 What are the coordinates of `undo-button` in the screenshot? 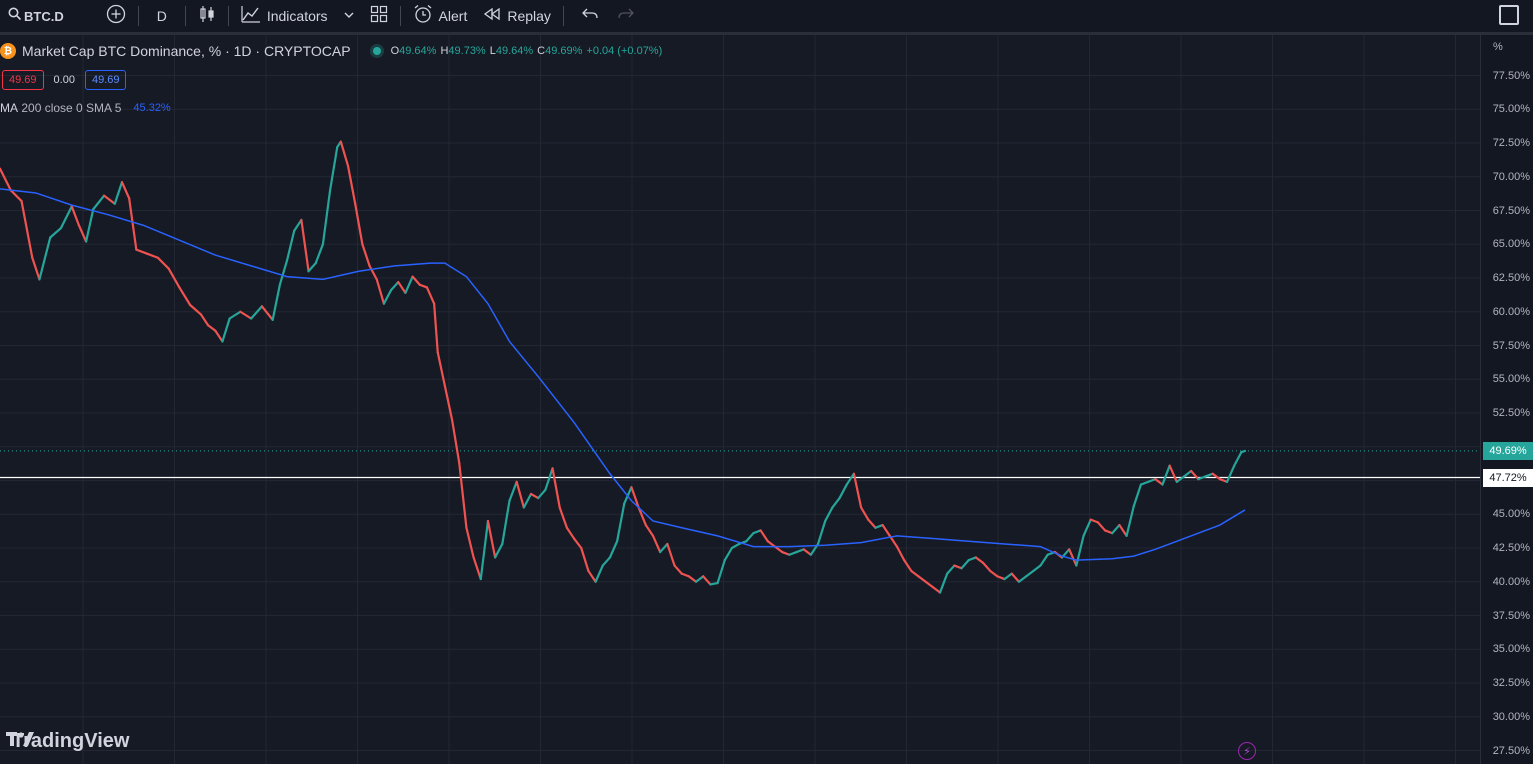 It's located at (590, 16).